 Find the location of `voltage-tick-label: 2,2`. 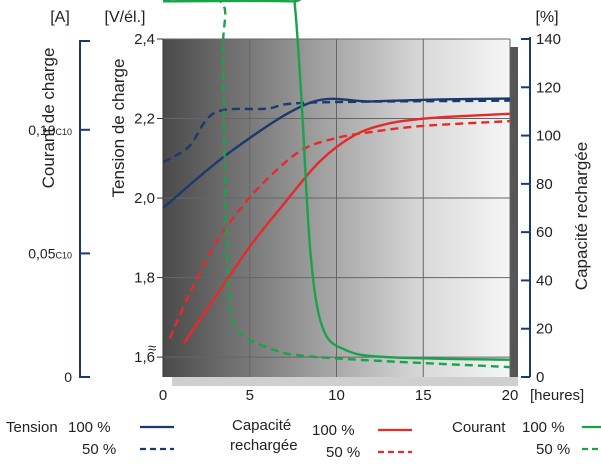

voltage-tick-label: 2,2 is located at coordinates (144, 119).